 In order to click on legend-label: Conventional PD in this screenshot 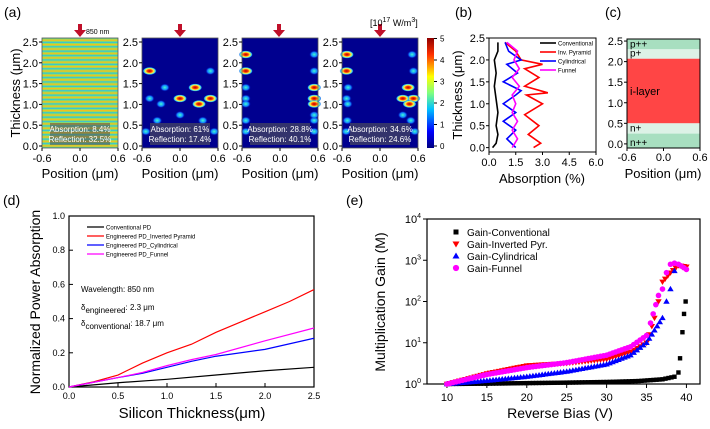, I will do `click(129, 229)`.